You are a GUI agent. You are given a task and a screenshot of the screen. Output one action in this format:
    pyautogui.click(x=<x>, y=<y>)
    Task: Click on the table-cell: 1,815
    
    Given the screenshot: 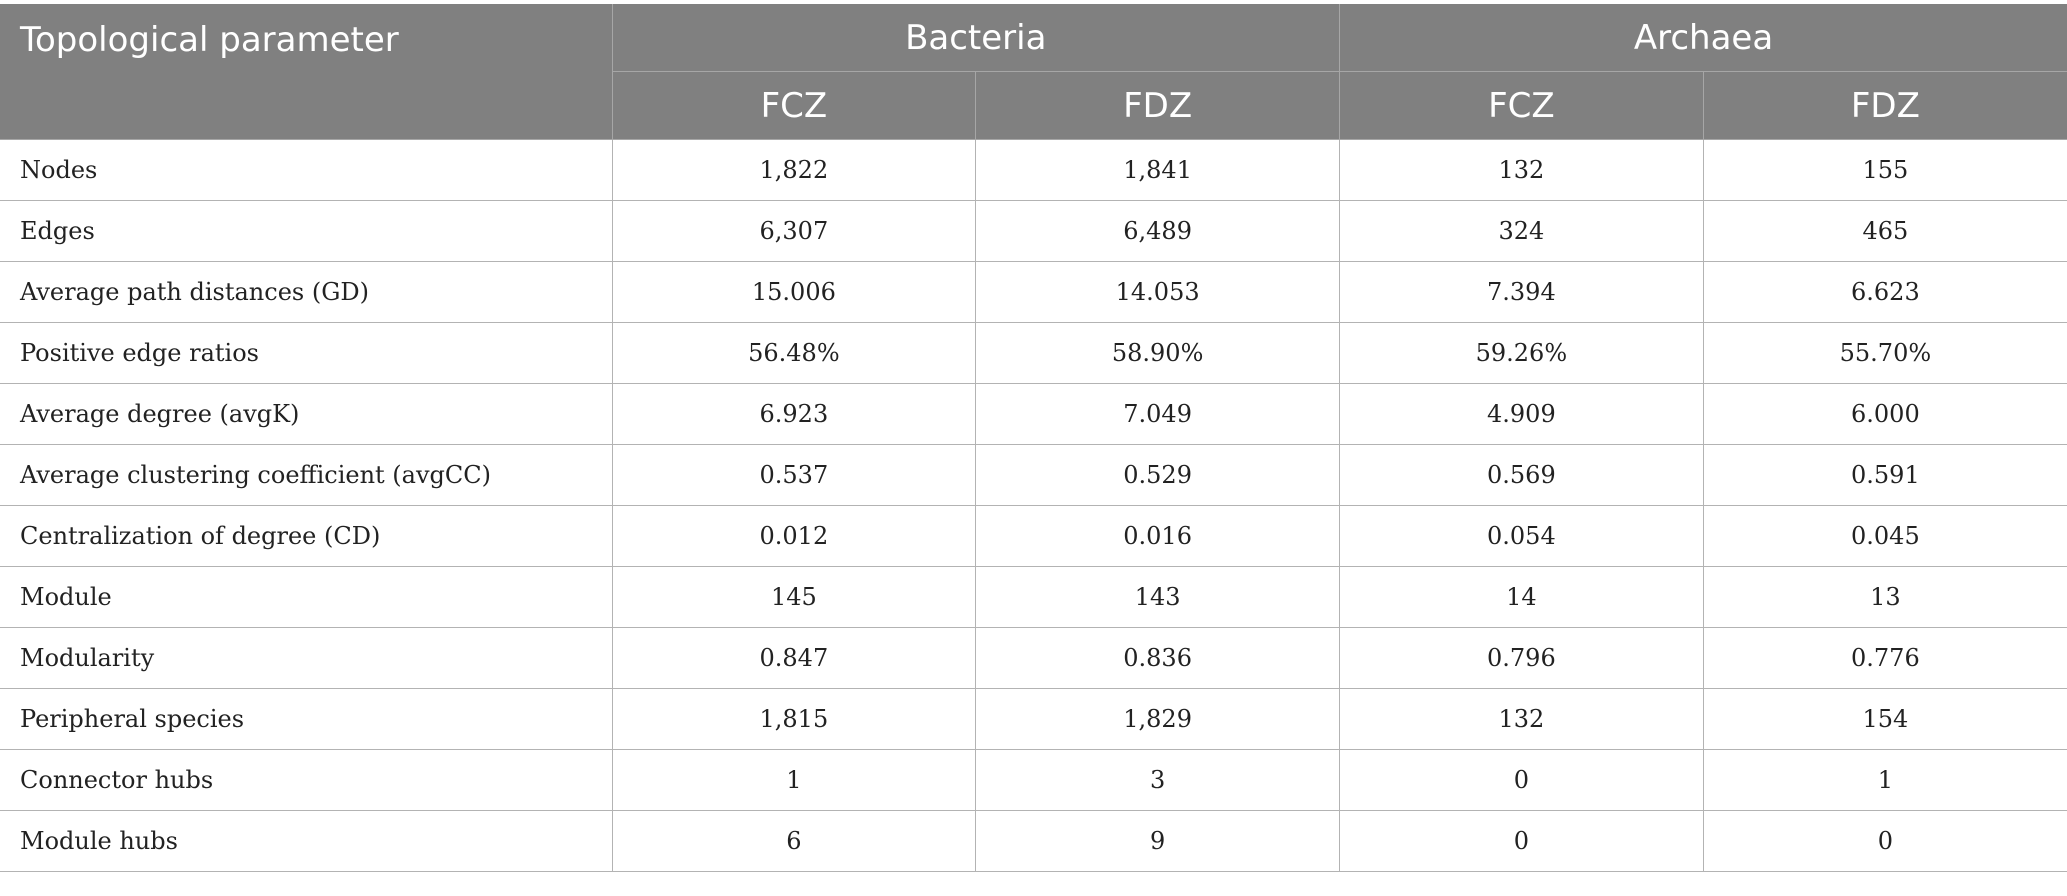 What is the action you would take?
    pyautogui.click(x=793, y=719)
    